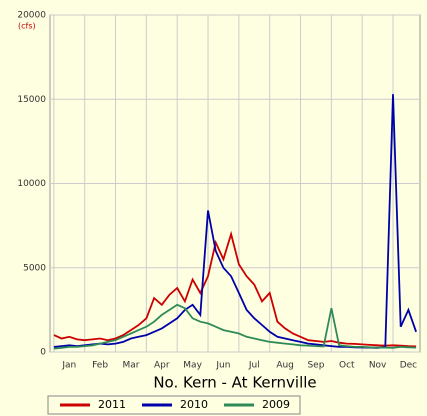 The width and height of the screenshot is (427, 416). What do you see at coordinates (347, 366) in the screenshot?
I see `x-tick-label: Oct` at bounding box center [347, 366].